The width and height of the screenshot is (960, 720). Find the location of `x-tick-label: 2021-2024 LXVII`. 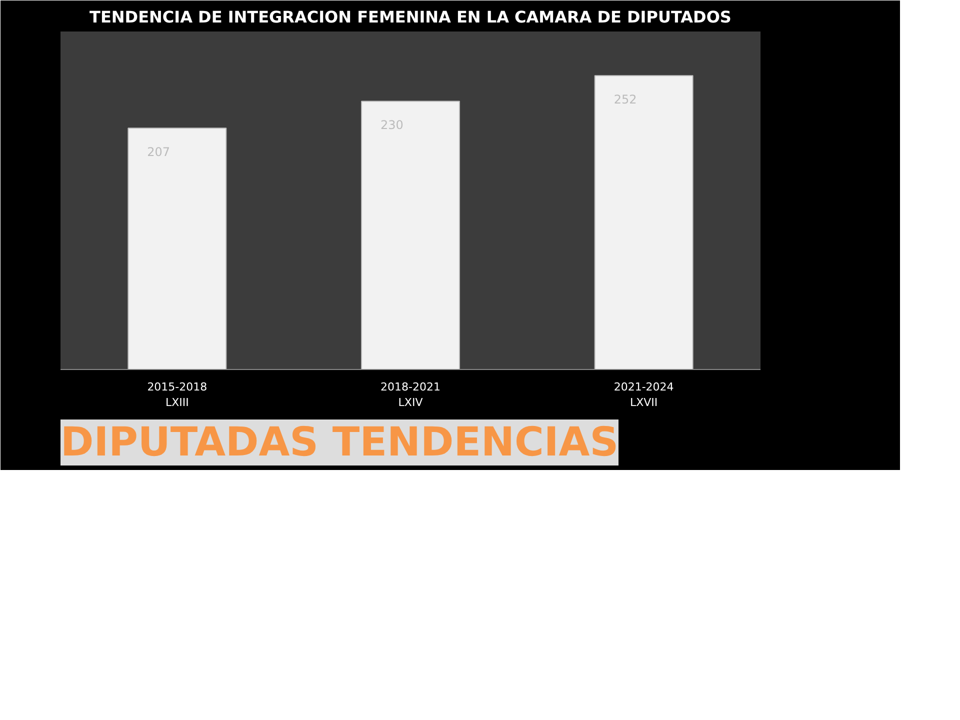

x-tick-label: 2021-2024 LXVII is located at coordinates (644, 395).